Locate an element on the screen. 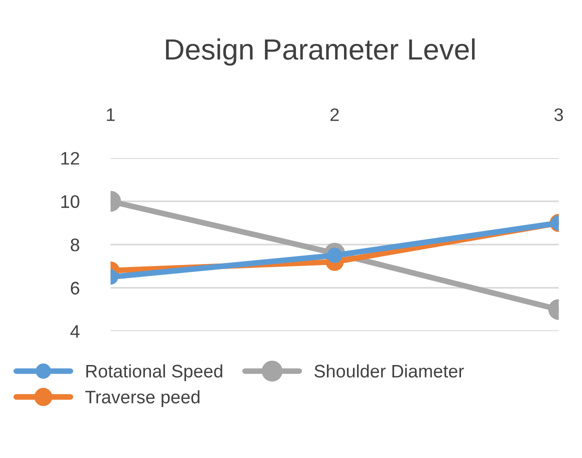 The width and height of the screenshot is (582, 458). legend-label: Shoulder Diameter is located at coordinates (389, 371).